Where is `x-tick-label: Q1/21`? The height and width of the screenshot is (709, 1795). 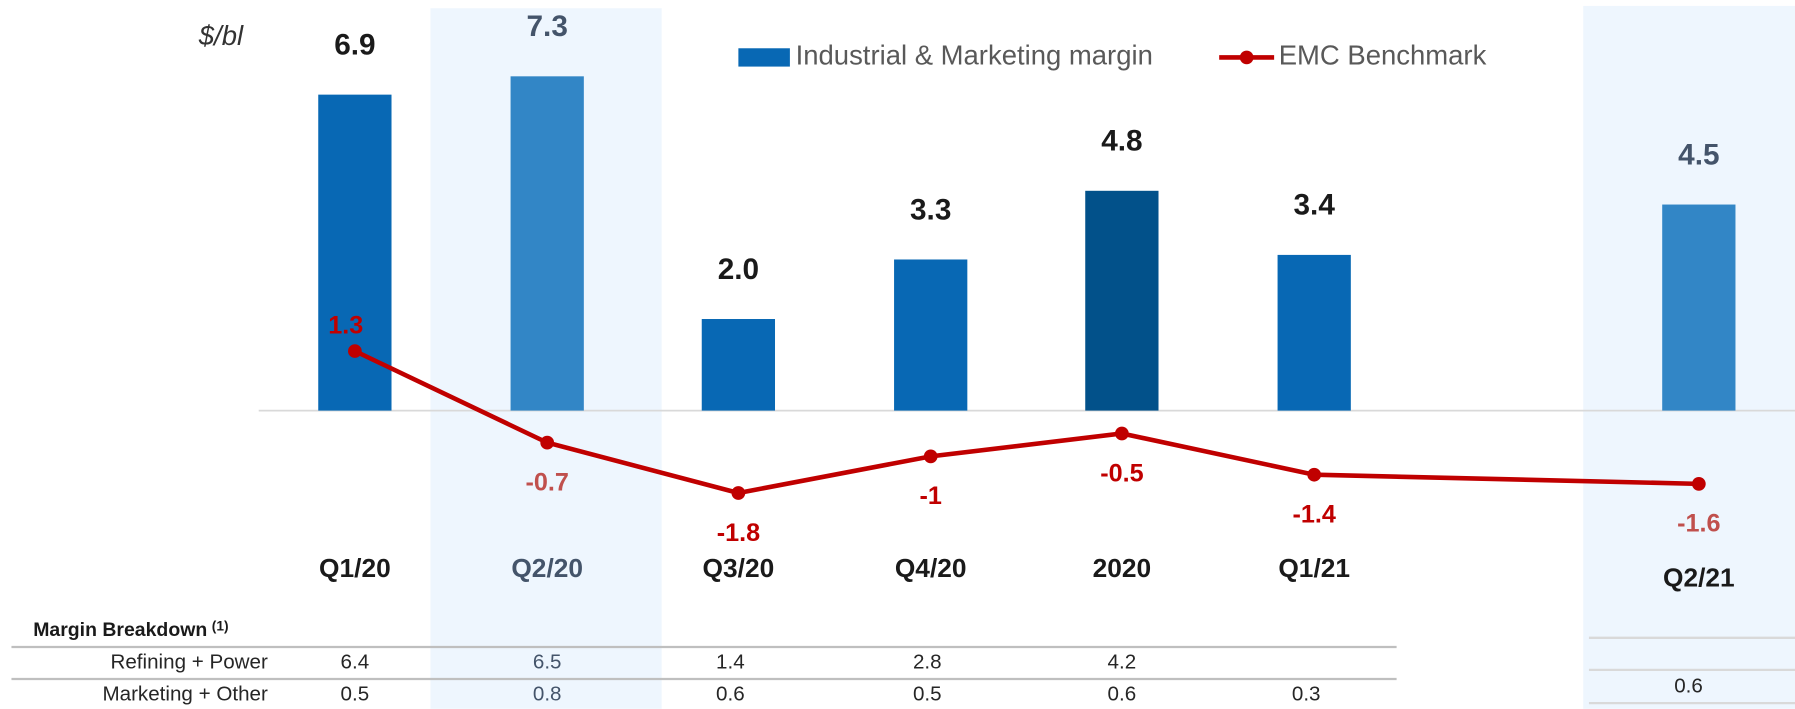
x-tick-label: Q1/21 is located at coordinates (1314, 568).